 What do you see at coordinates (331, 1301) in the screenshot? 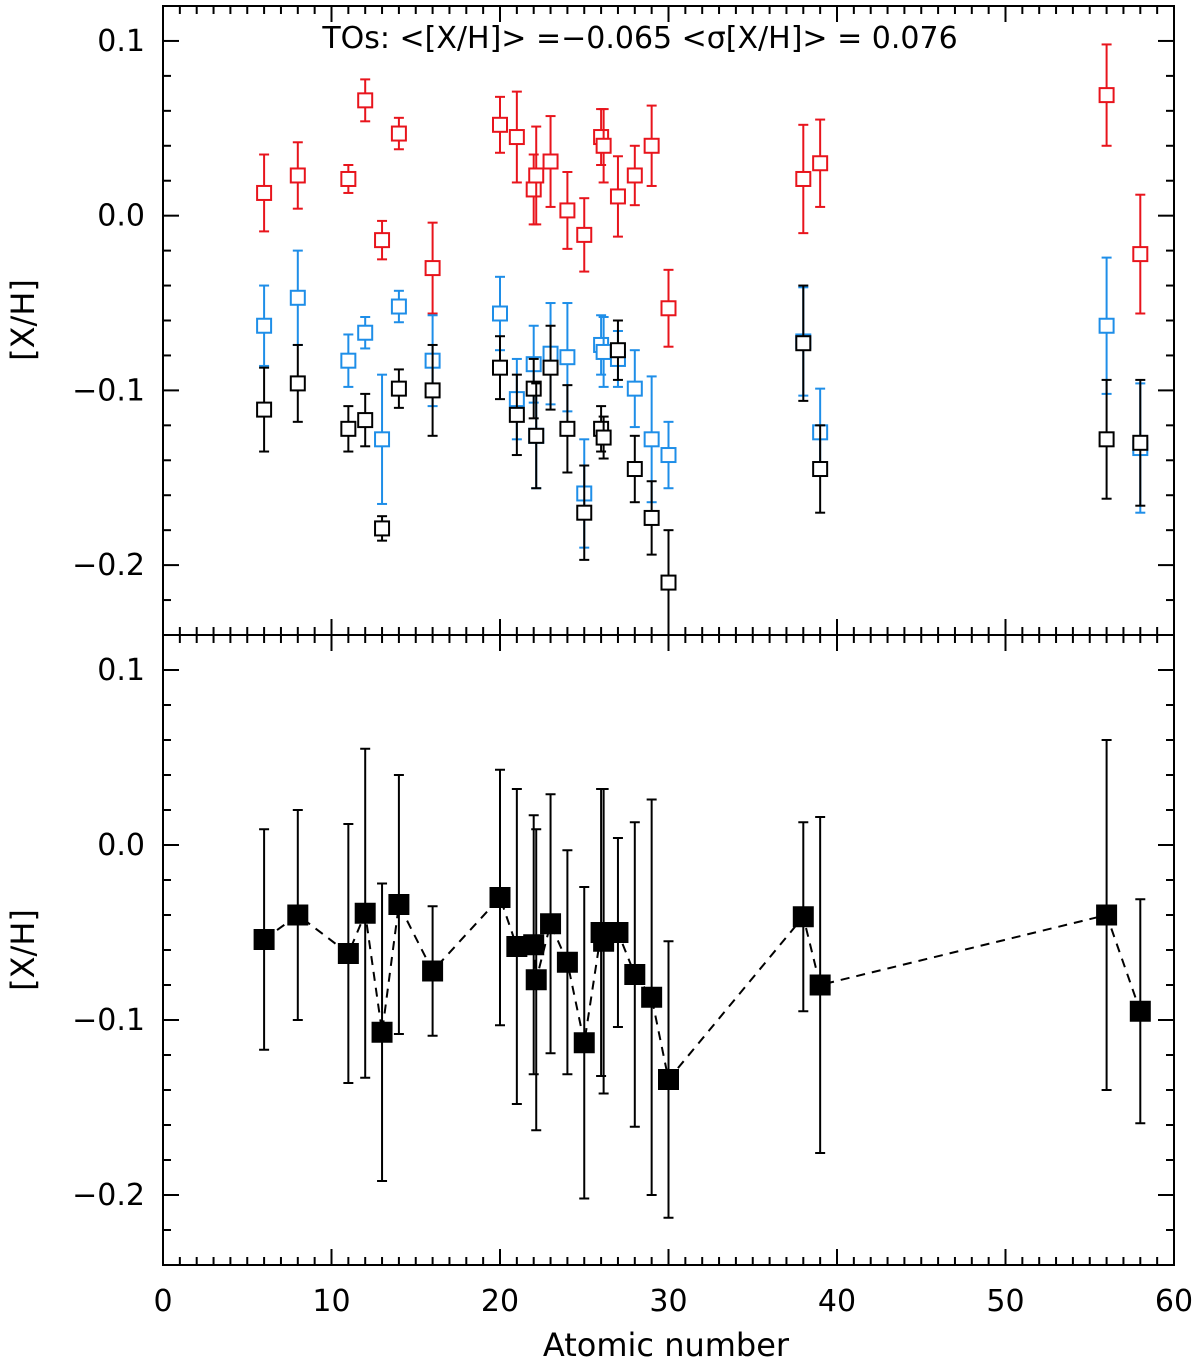
I see `x-tick-label: 10` at bounding box center [331, 1301].